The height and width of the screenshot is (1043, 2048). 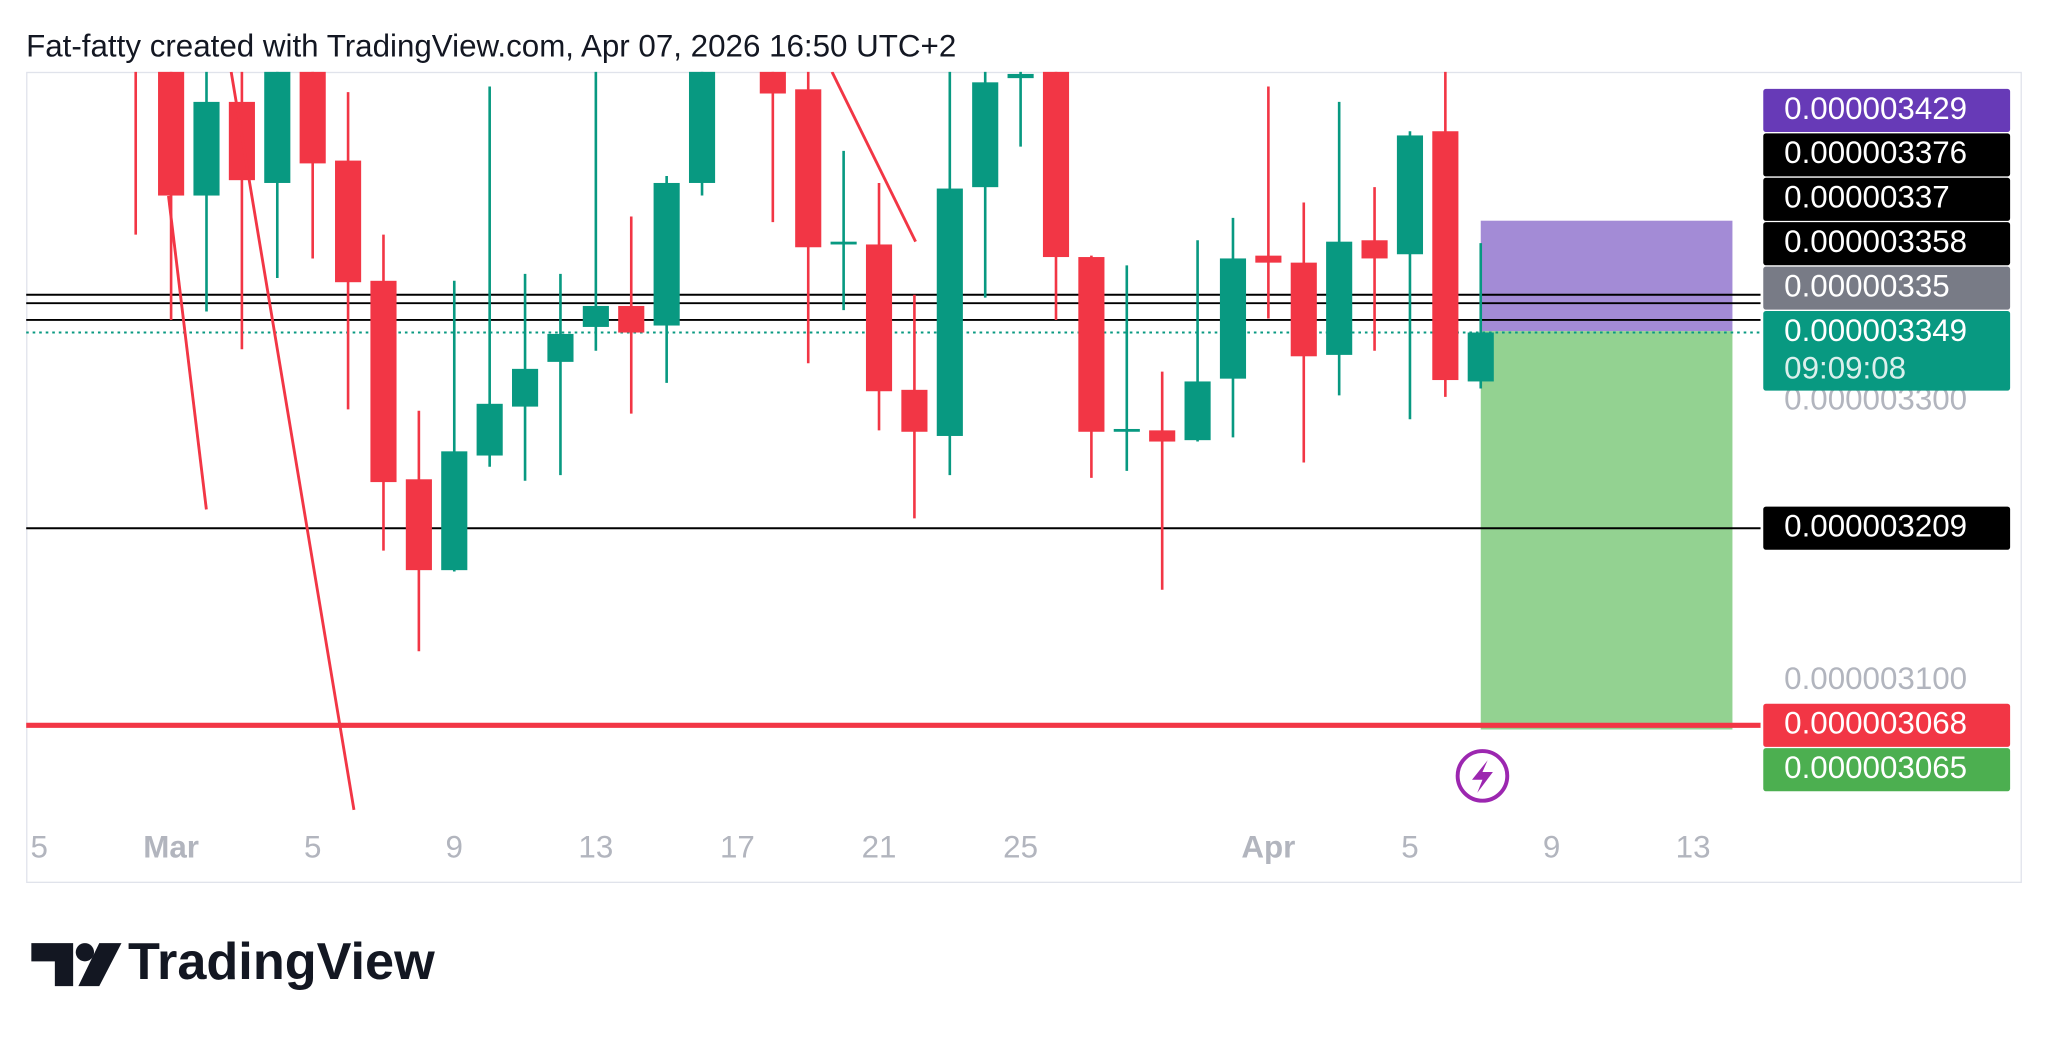 I want to click on position-layer, so click(x=1606, y=475).